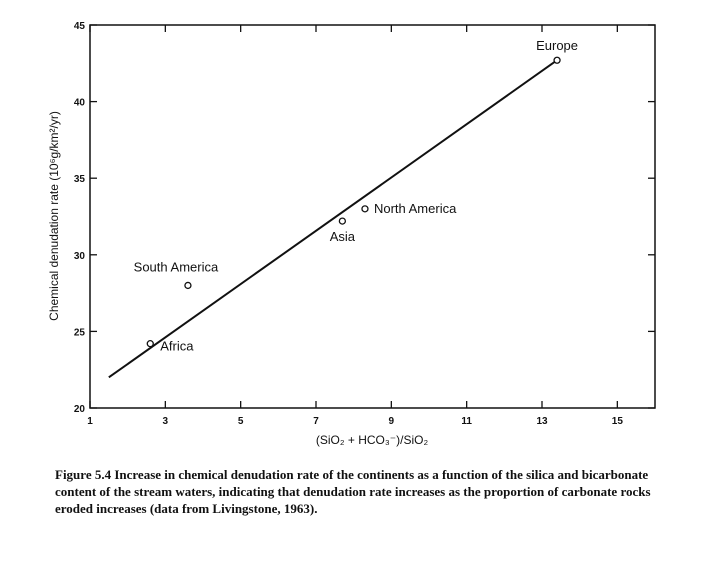 The width and height of the screenshot is (720, 580). What do you see at coordinates (372, 440) in the screenshot?
I see `x-axis-title: (SiO₂ + HCO₃⁻)/SiO₂` at bounding box center [372, 440].